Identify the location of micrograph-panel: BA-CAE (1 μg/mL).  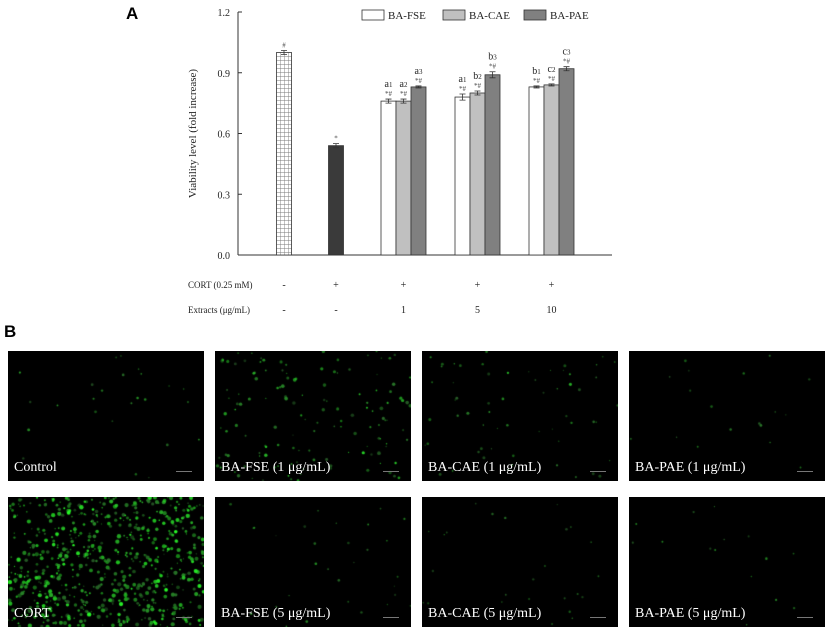
(520, 416).